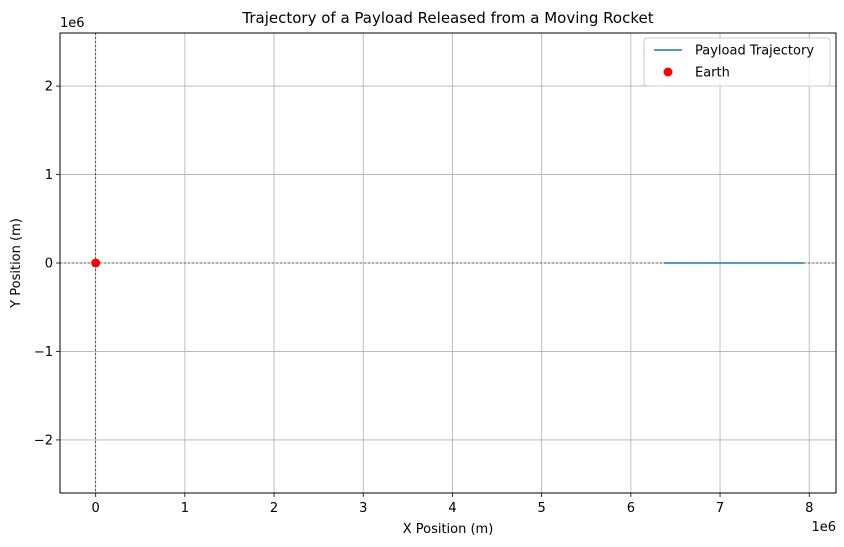 This screenshot has width=844, height=547. What do you see at coordinates (754, 51) in the screenshot?
I see `legend-label-payload-trajectory: Payload Trajectory` at bounding box center [754, 51].